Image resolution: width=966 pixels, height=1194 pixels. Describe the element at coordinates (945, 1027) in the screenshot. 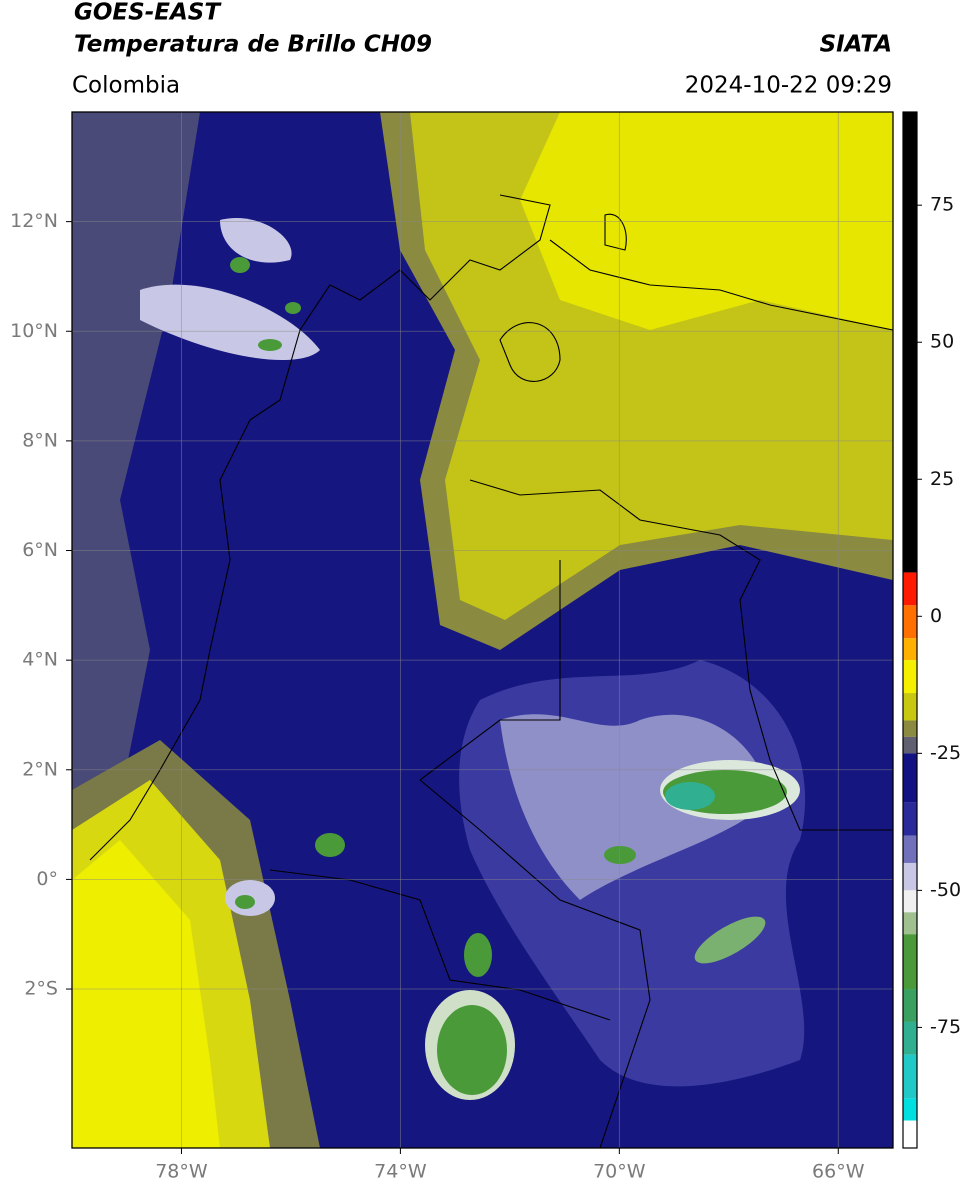

I see `colorbar-tick-label: -75` at that location.